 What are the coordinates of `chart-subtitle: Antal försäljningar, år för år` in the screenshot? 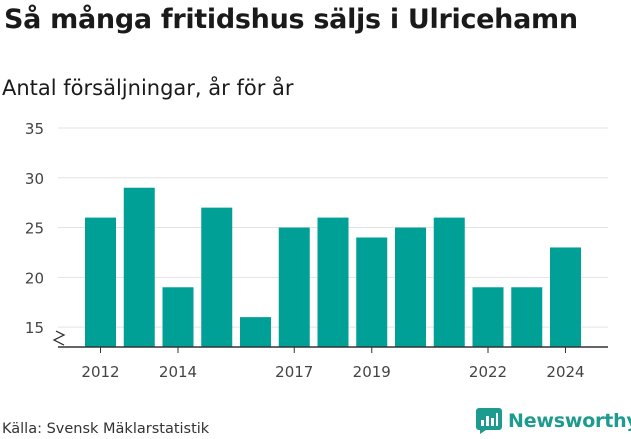 It's located at (148, 88).